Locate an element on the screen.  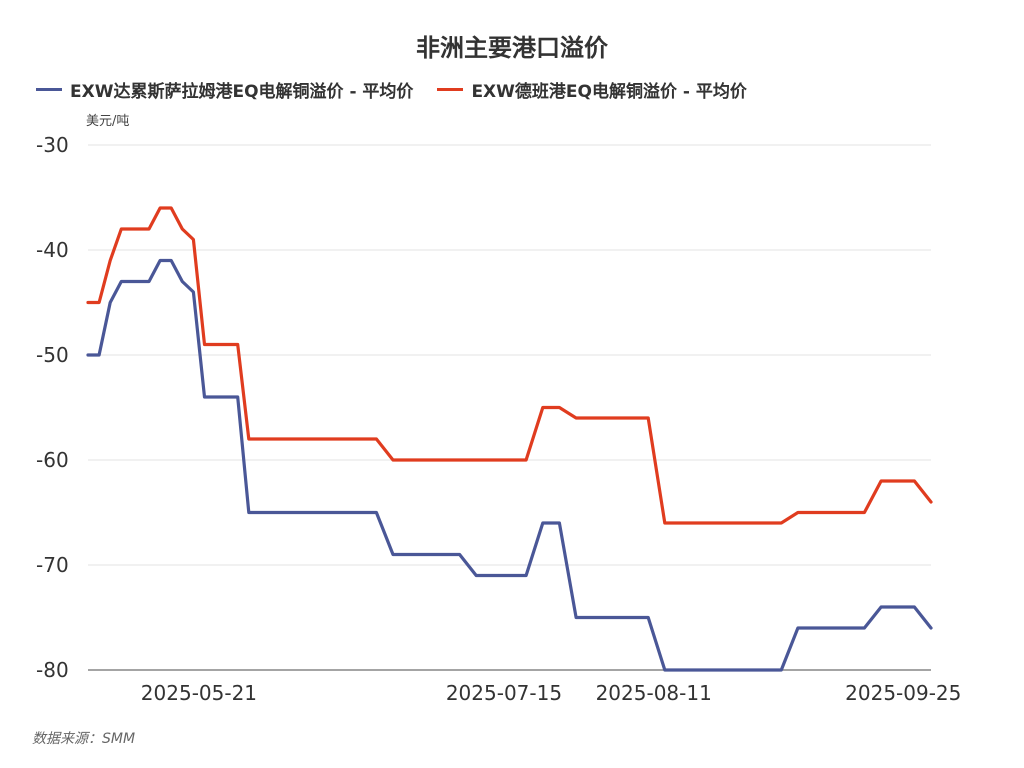
legend-swatch-durban is located at coordinates (450, 89).